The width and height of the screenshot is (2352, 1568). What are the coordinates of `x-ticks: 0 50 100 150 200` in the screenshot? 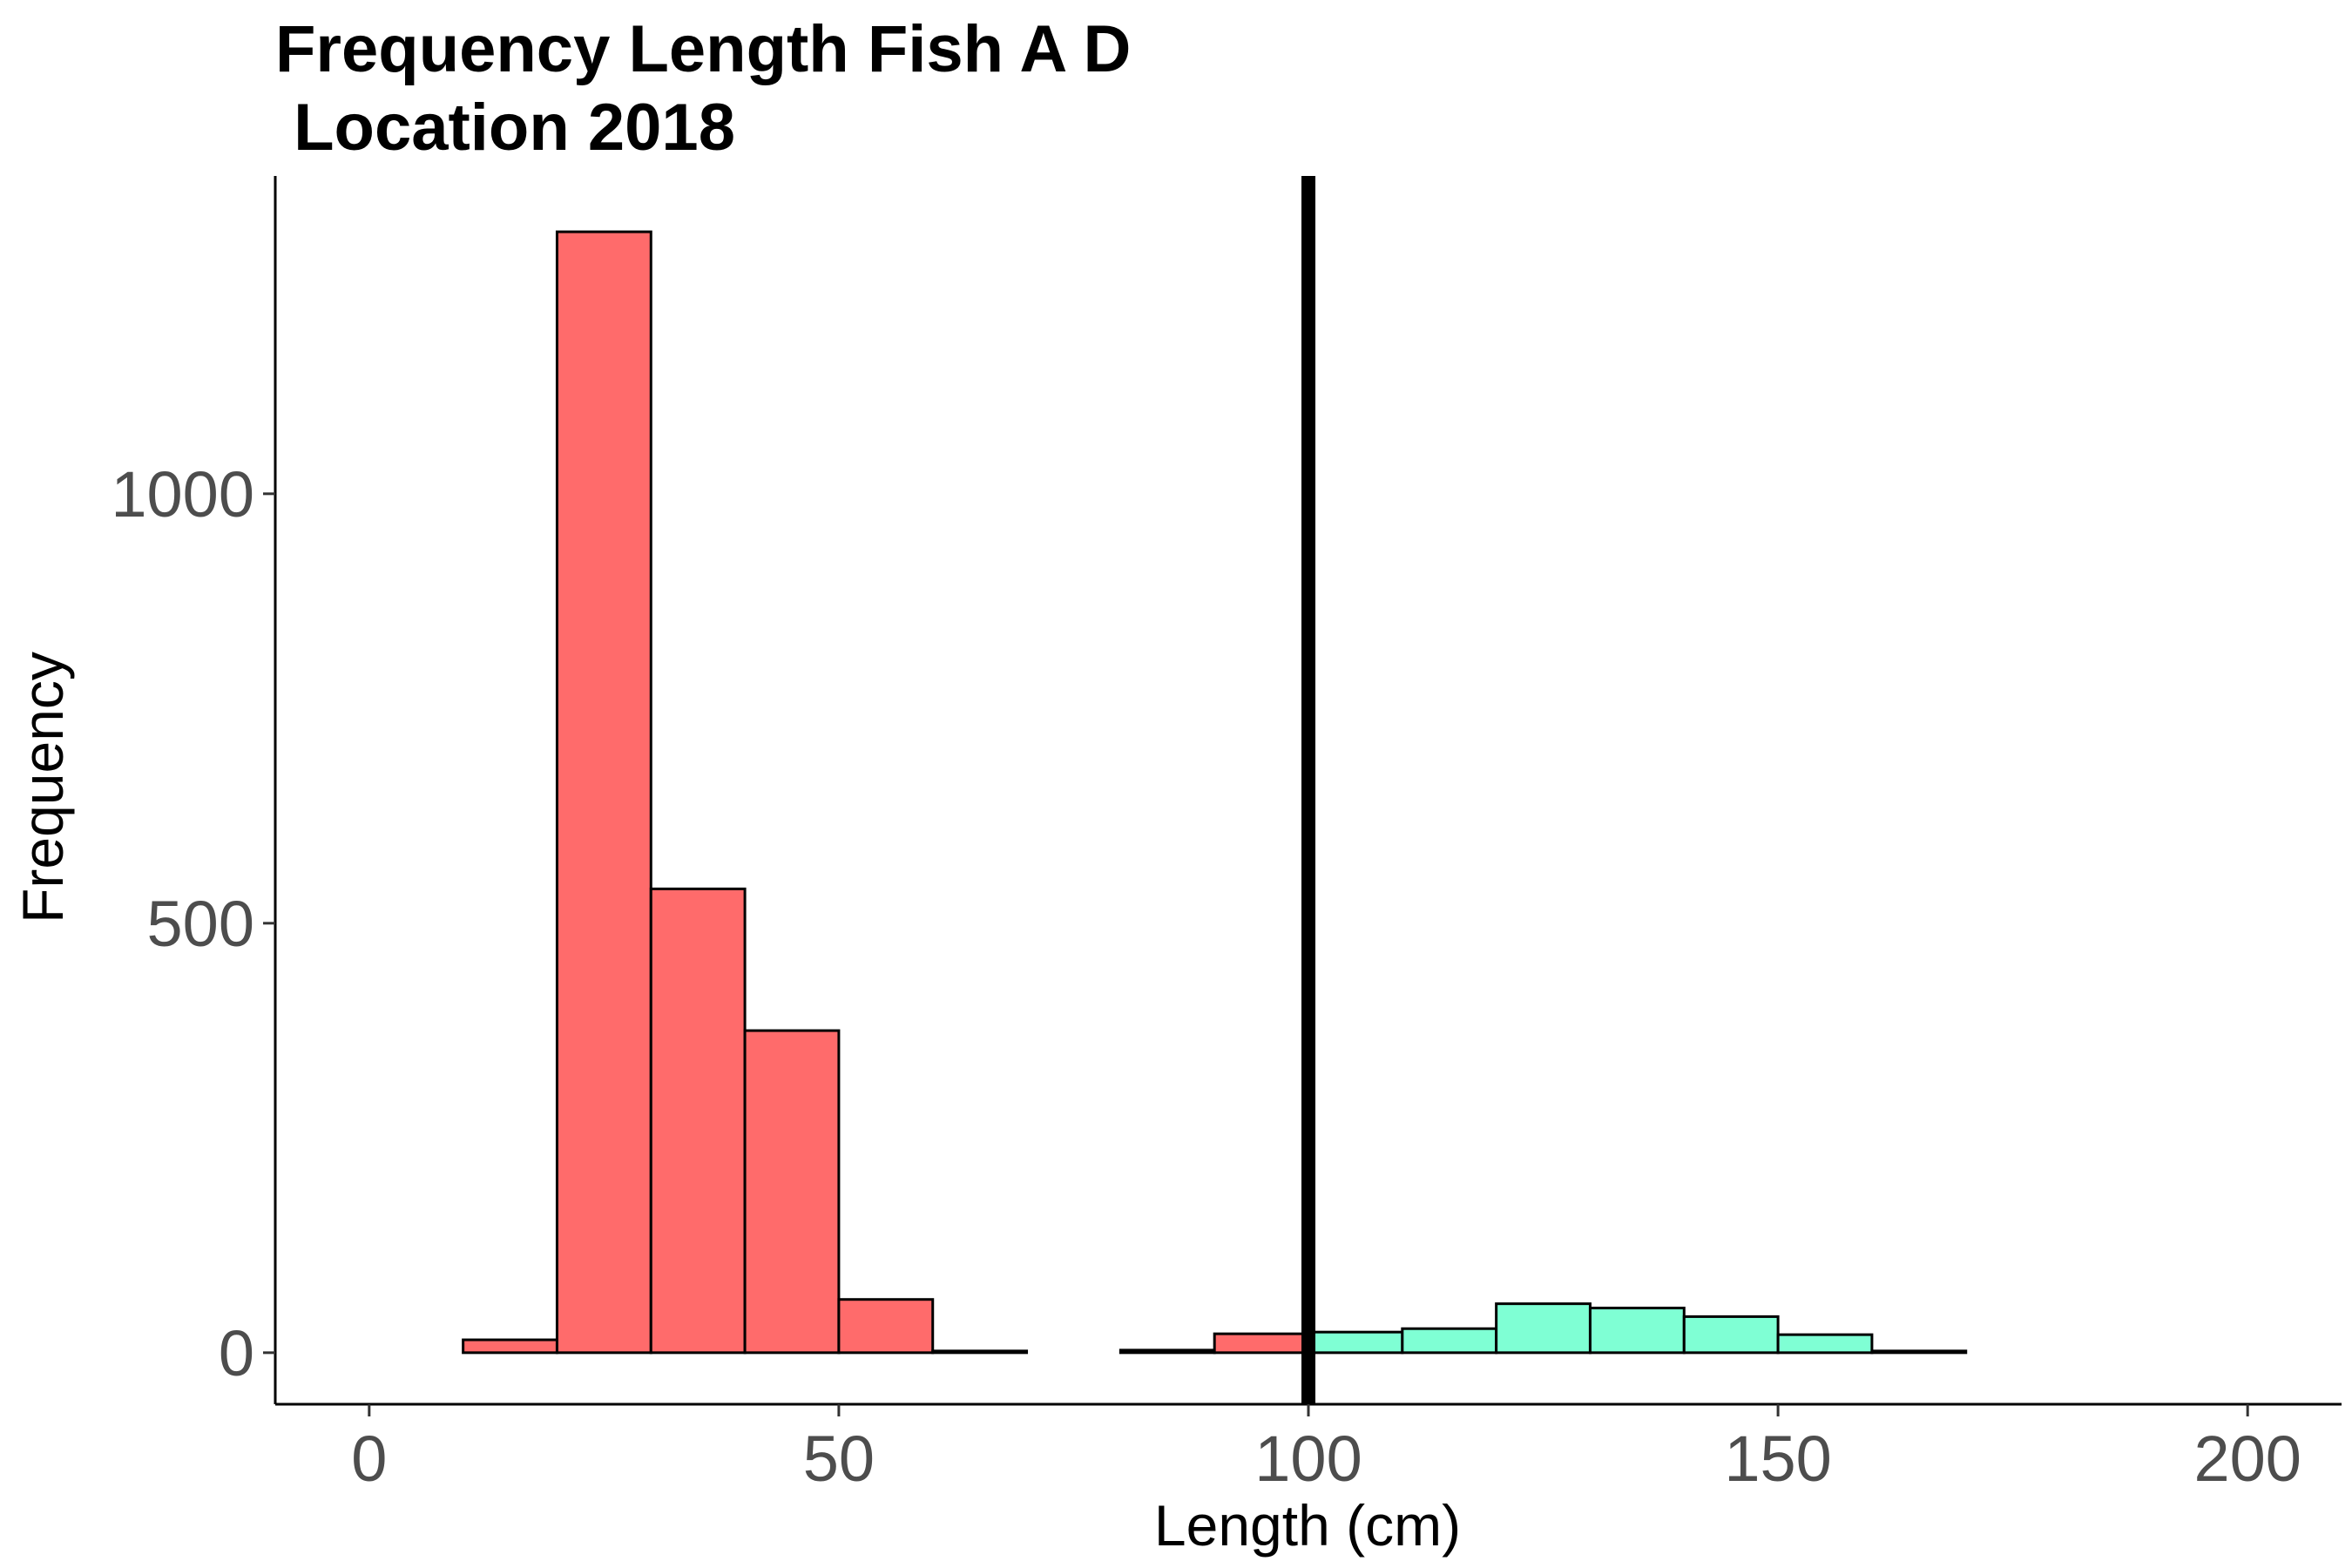 It's located at (1326, 1449).